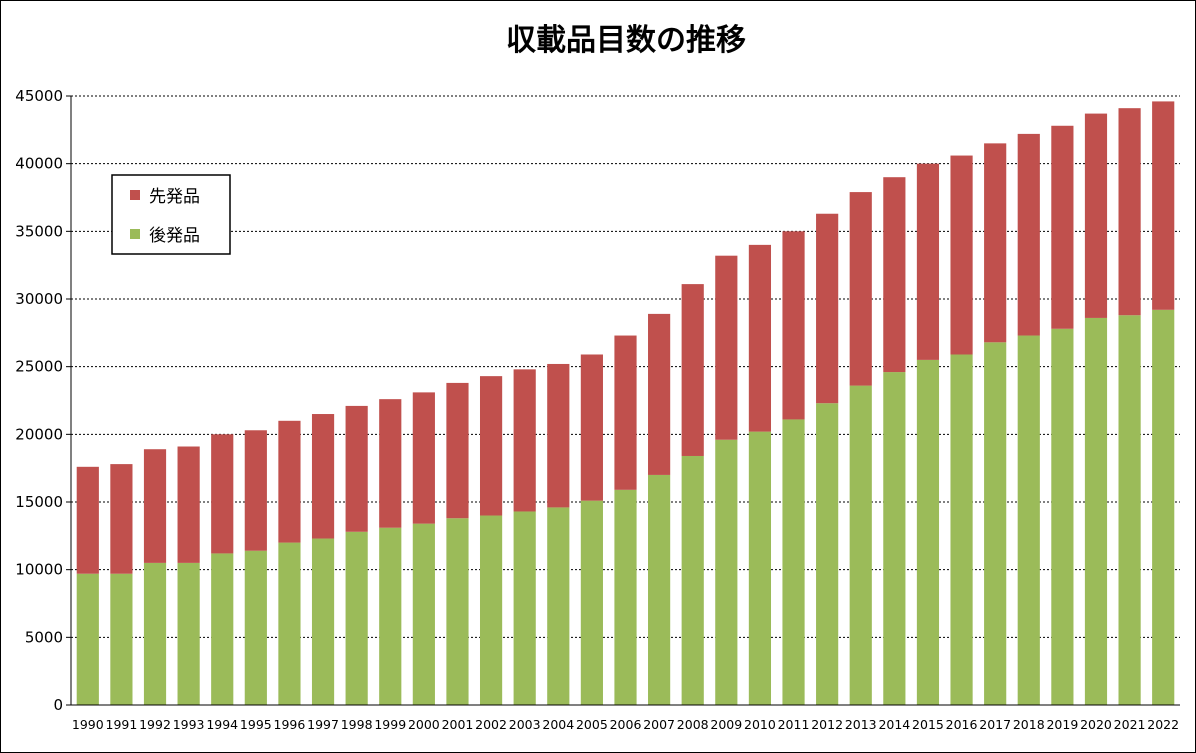  I want to click on bar-kouhatsu-1994, so click(222, 629).